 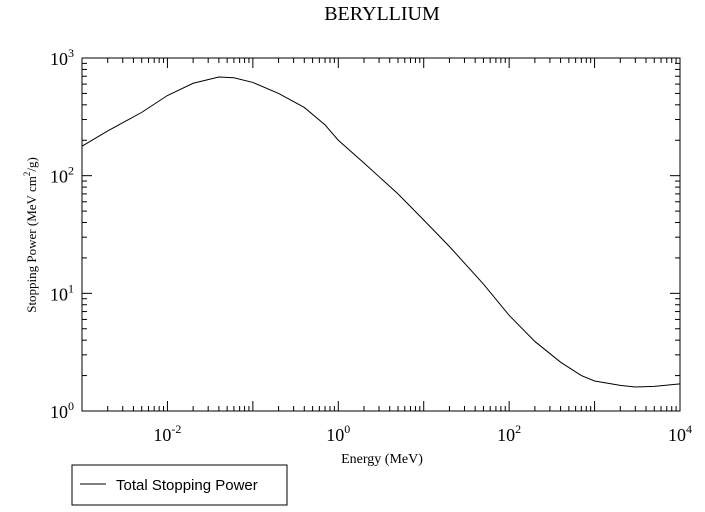 What do you see at coordinates (382, 459) in the screenshot?
I see `x-axis-label: Energy (MeV)` at bounding box center [382, 459].